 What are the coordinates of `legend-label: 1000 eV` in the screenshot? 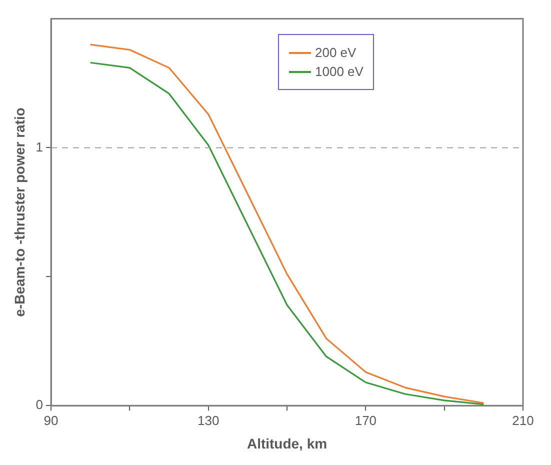 It's located at (339, 71).